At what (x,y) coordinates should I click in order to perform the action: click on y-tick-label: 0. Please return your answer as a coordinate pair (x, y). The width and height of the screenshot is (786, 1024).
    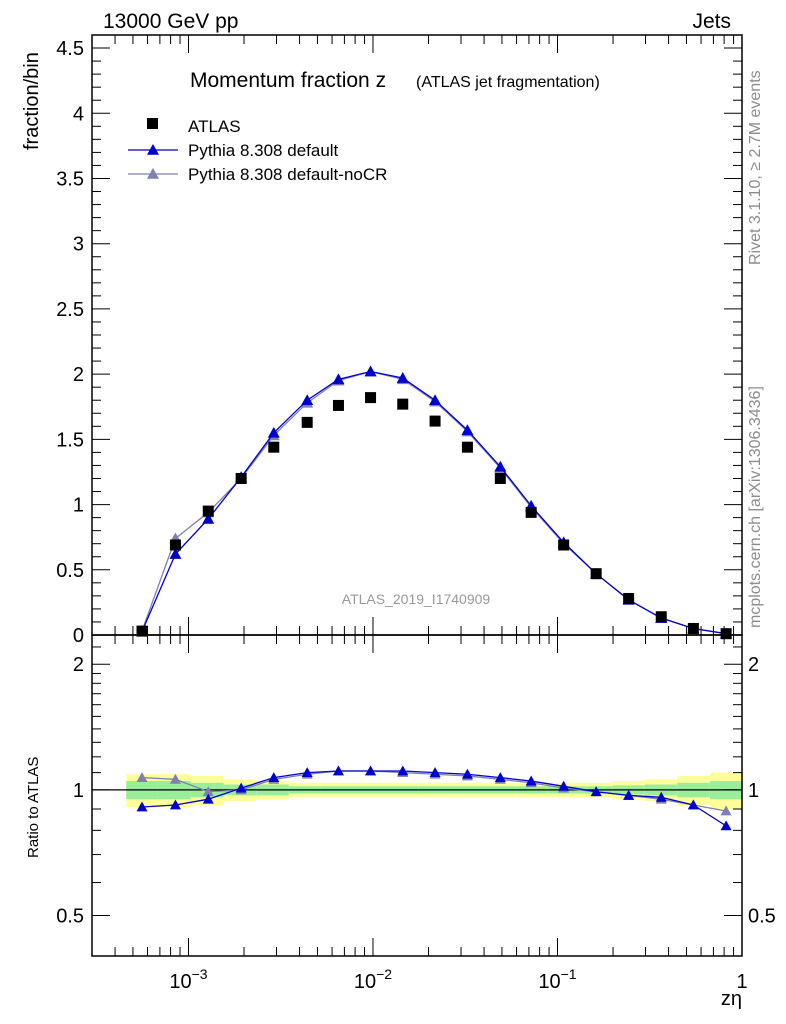
    Looking at the image, I should click on (78, 636).